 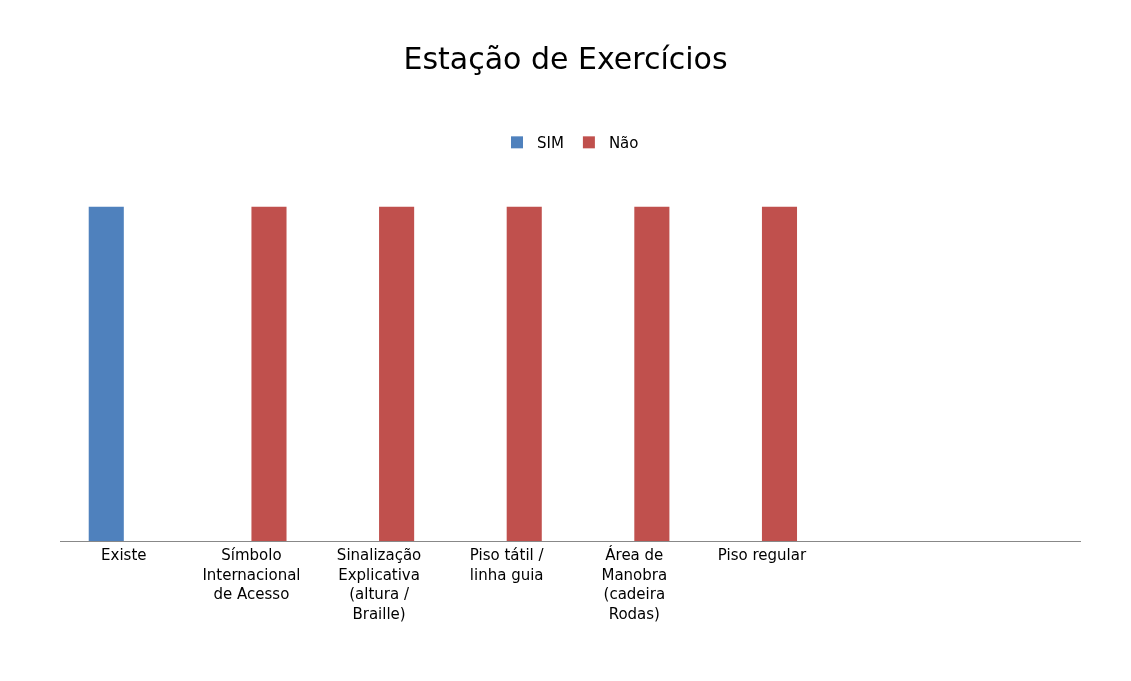 I want to click on x-tick-label: Sinalização Explicativa (altura / Braille), so click(x=379, y=584).